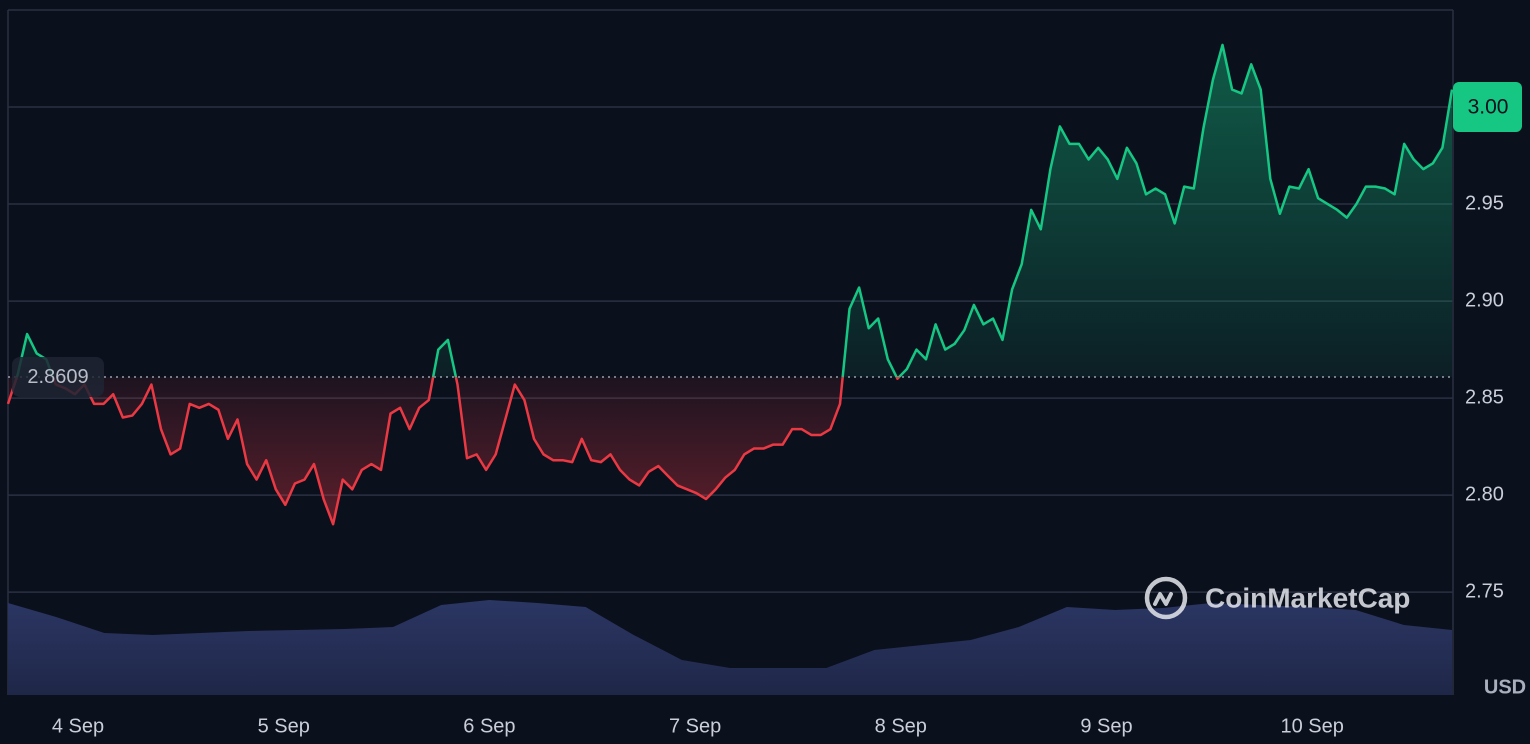  What do you see at coordinates (1505, 687) in the screenshot?
I see `currency: USD` at bounding box center [1505, 687].